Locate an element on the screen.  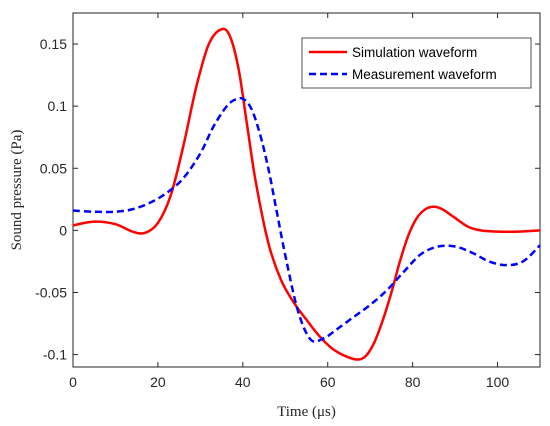
legend: Simulation waveform Measurement waveform is located at coordinates (416, 63).